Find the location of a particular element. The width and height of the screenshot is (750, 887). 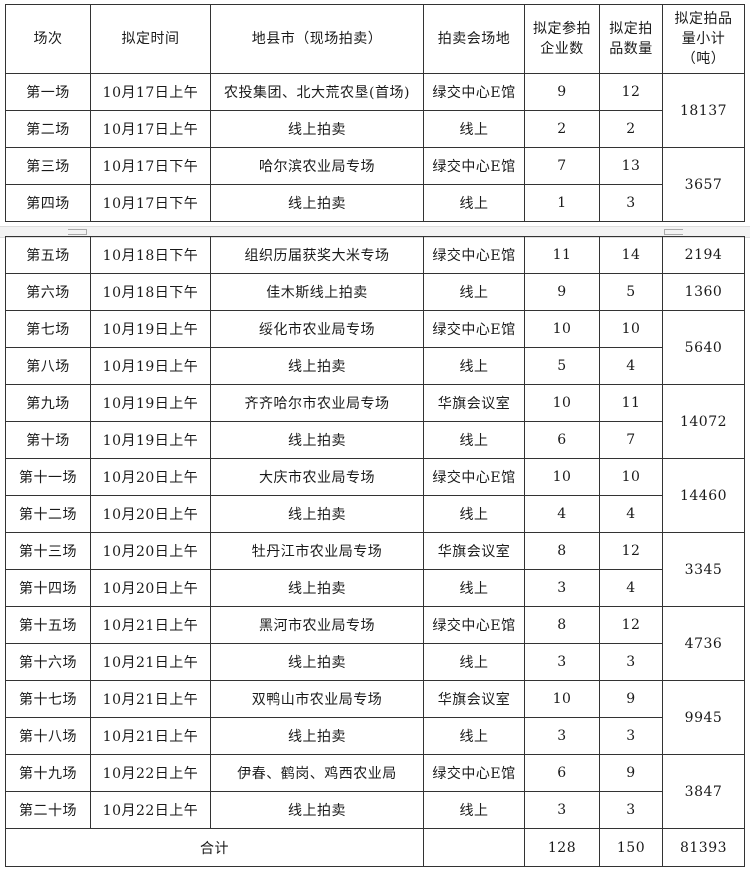

session-cell: 第十四场 is located at coordinates (48, 588).